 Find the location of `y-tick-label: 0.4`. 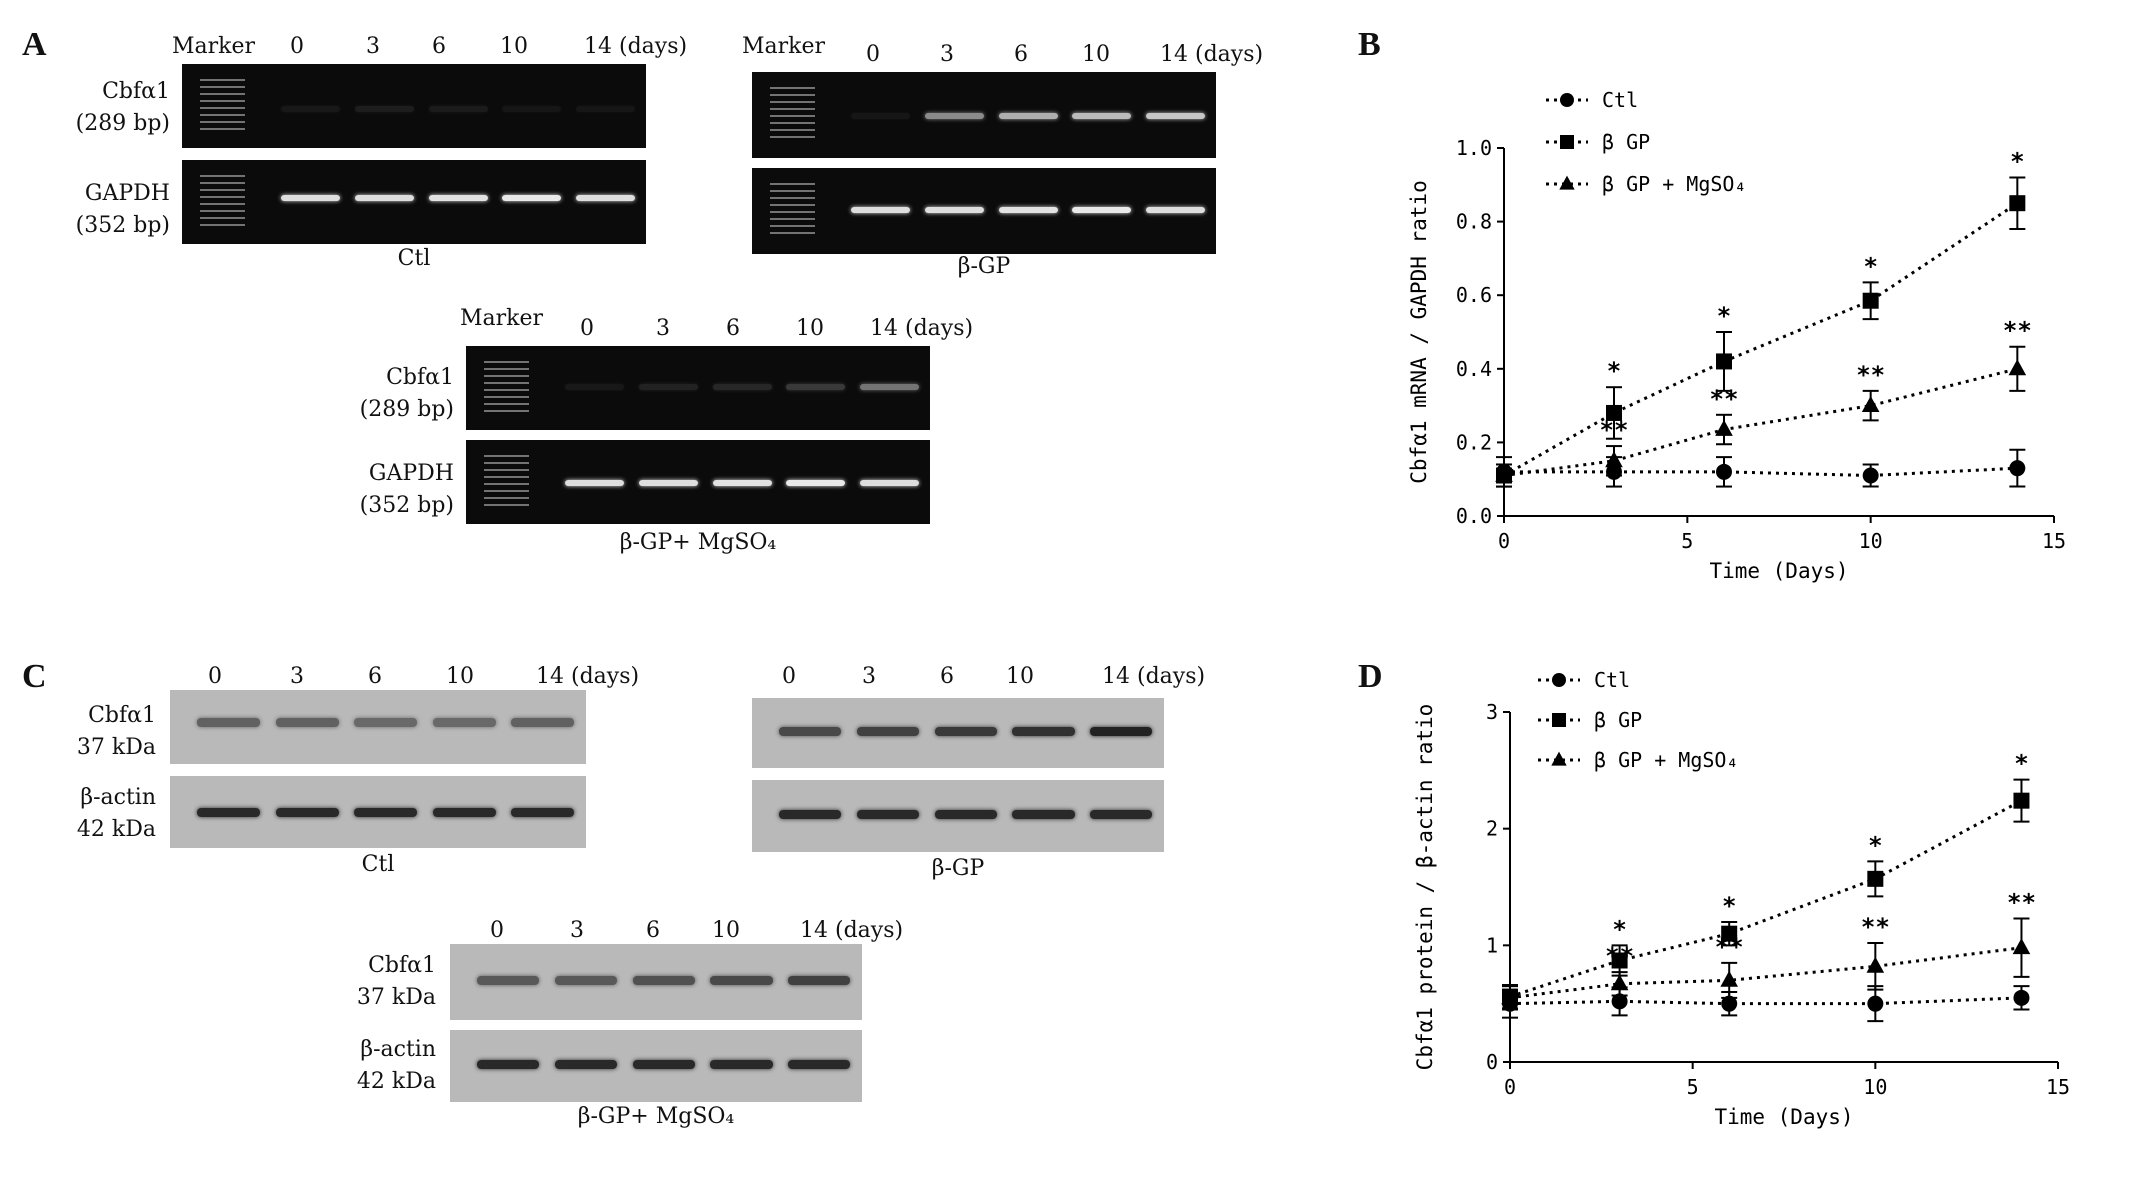

y-tick-label: 0.4 is located at coordinates (1474, 369).